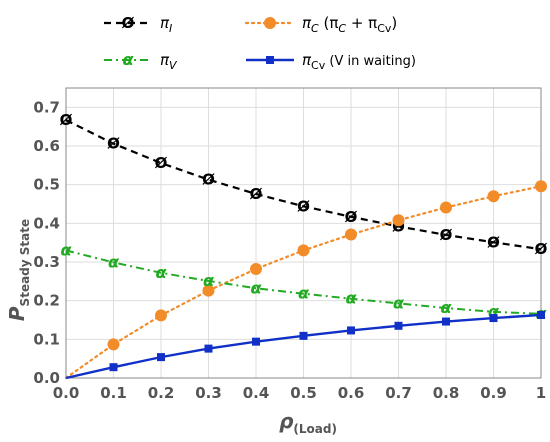  What do you see at coordinates (256, 393) in the screenshot?
I see `x-tick-label: 0.4` at bounding box center [256, 393].